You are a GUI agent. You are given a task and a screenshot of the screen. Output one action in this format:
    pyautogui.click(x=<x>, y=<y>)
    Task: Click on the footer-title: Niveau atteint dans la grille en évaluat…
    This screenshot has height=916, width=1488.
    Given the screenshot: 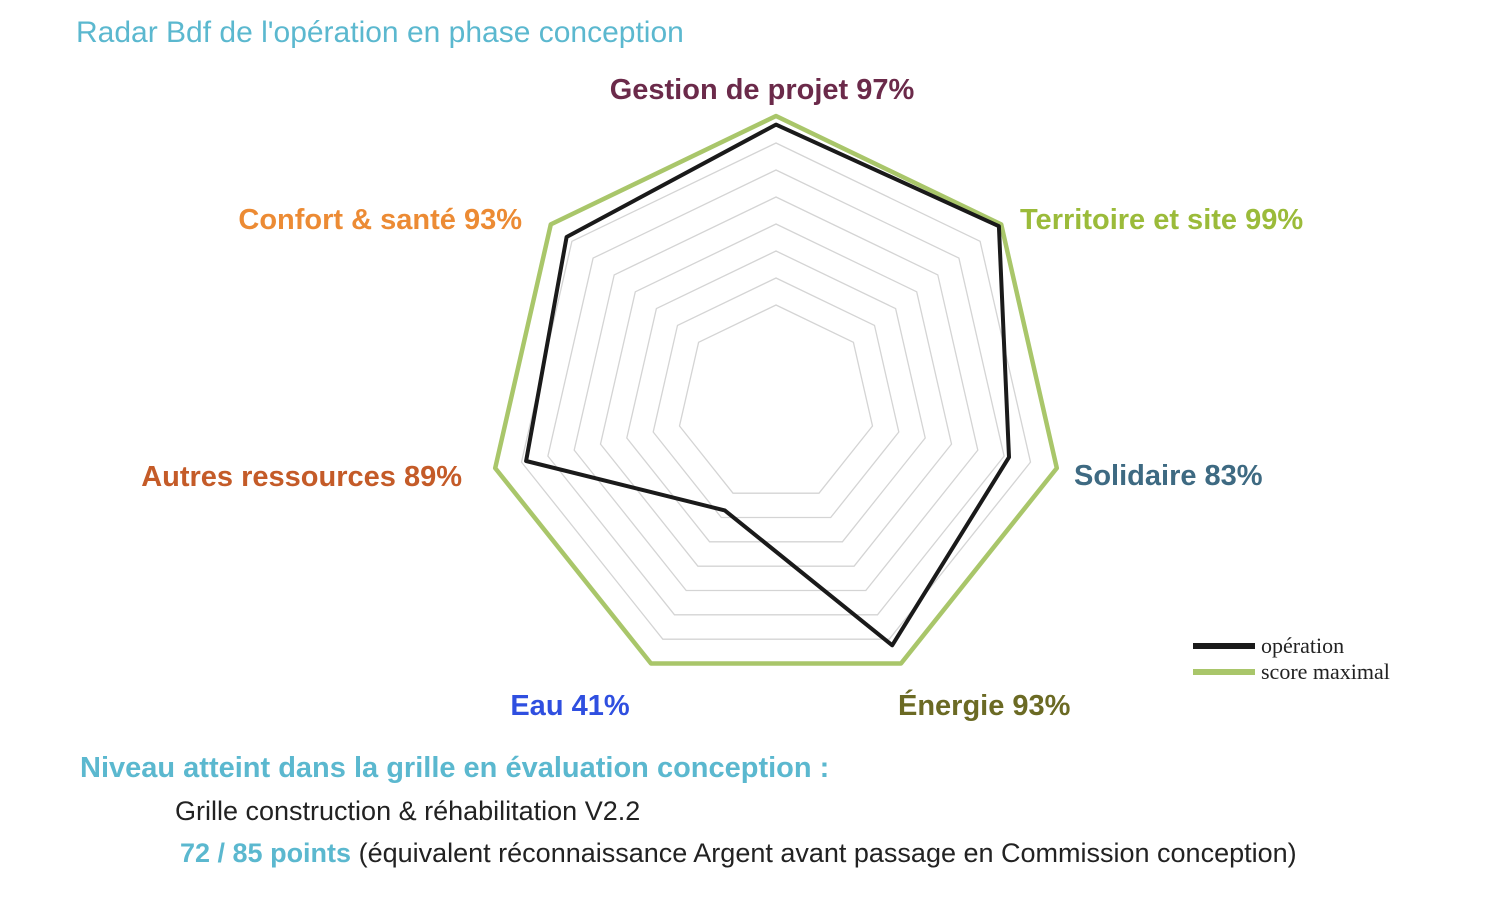 What is the action you would take?
    pyautogui.click(x=455, y=768)
    